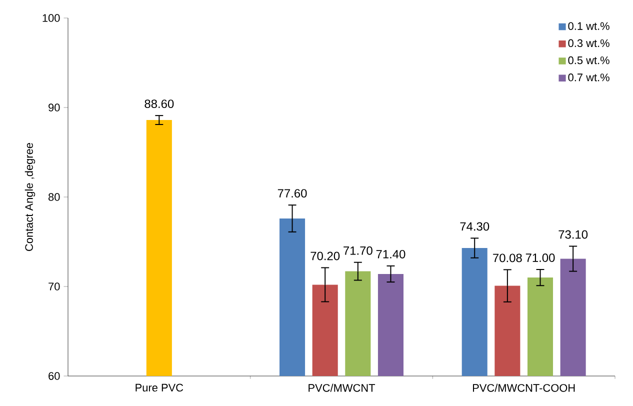 The width and height of the screenshot is (633, 406). What do you see at coordinates (51, 18) in the screenshot?
I see `y-tick-label: 100` at bounding box center [51, 18].